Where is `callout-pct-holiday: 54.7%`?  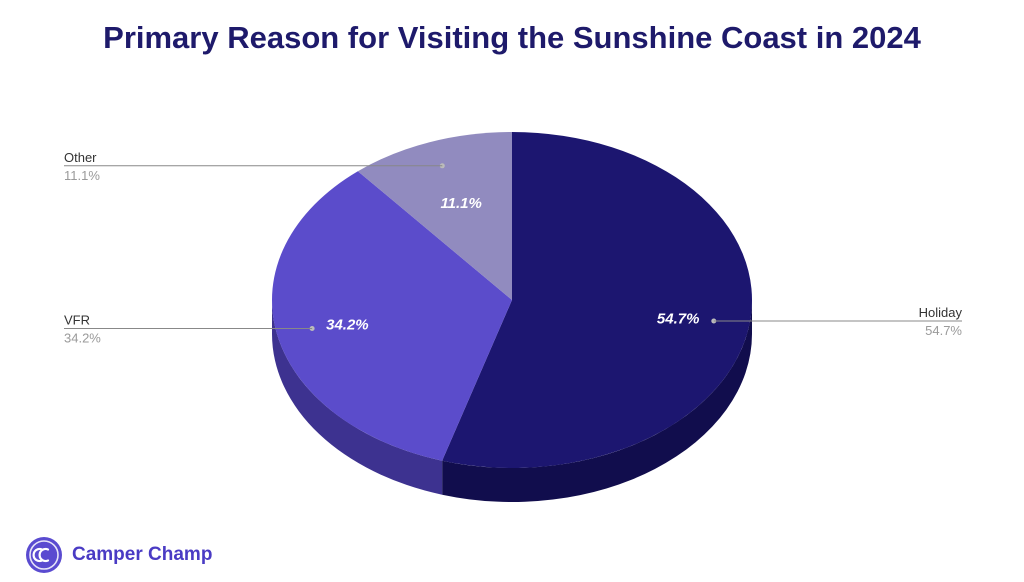
callout-pct-holiday: 54.7% is located at coordinates (943, 330).